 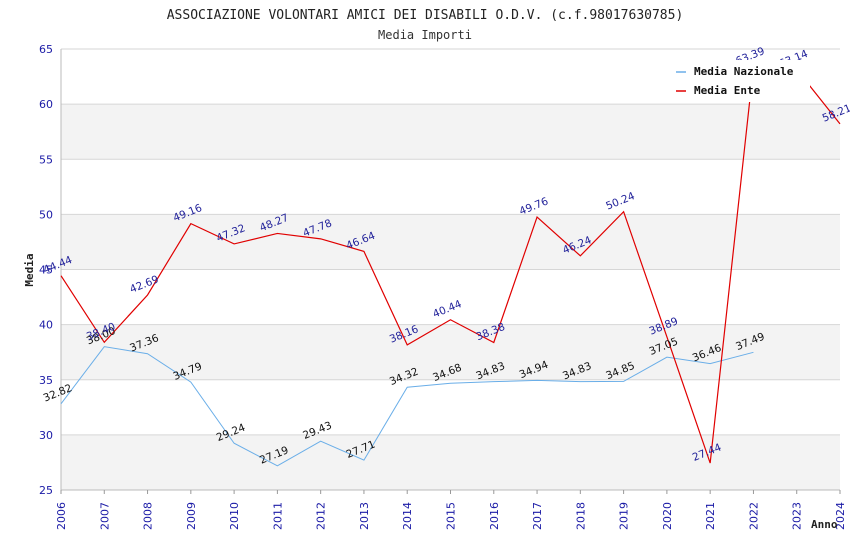 I want to click on x-tick-label: 2020, so click(x=667, y=516).